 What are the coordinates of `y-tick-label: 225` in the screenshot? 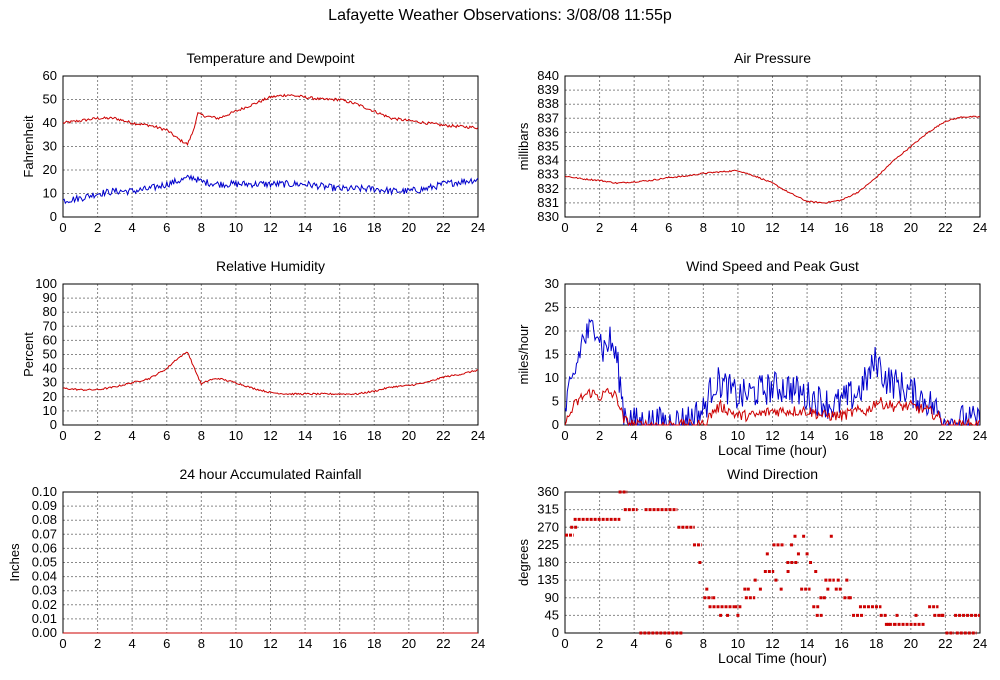 It's located at (548, 544).